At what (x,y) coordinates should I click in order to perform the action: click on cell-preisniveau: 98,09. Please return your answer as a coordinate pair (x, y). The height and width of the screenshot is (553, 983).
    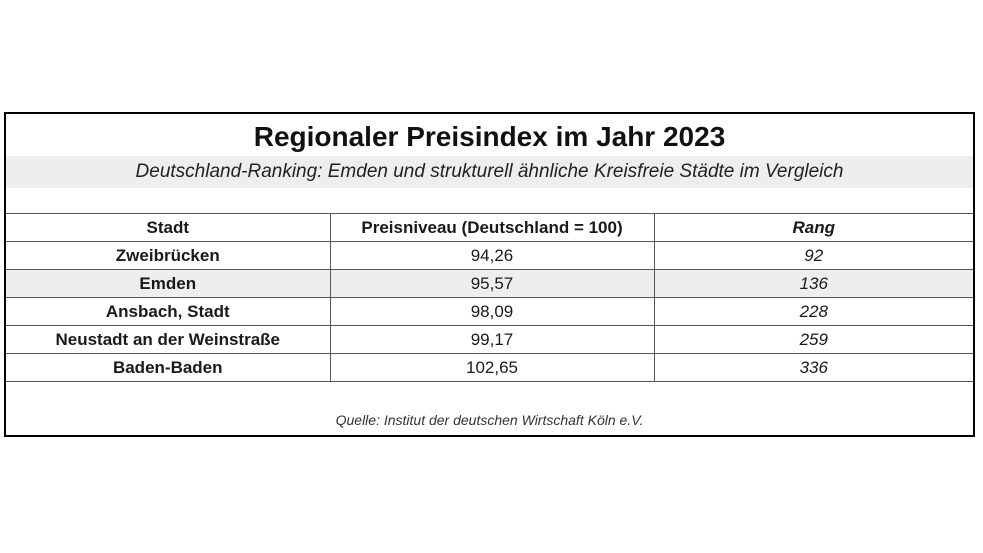
    Looking at the image, I should click on (492, 311).